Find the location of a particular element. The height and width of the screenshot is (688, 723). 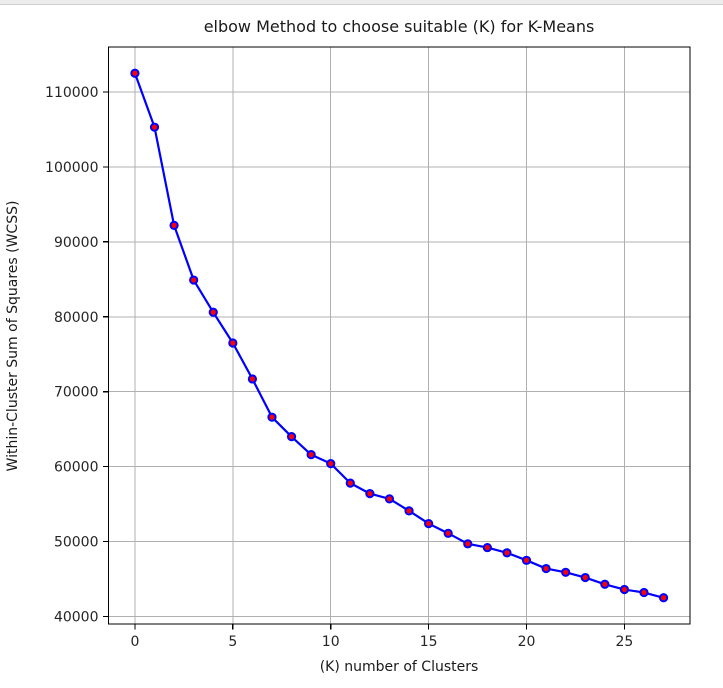

window-top-strip is located at coordinates (361, 2).